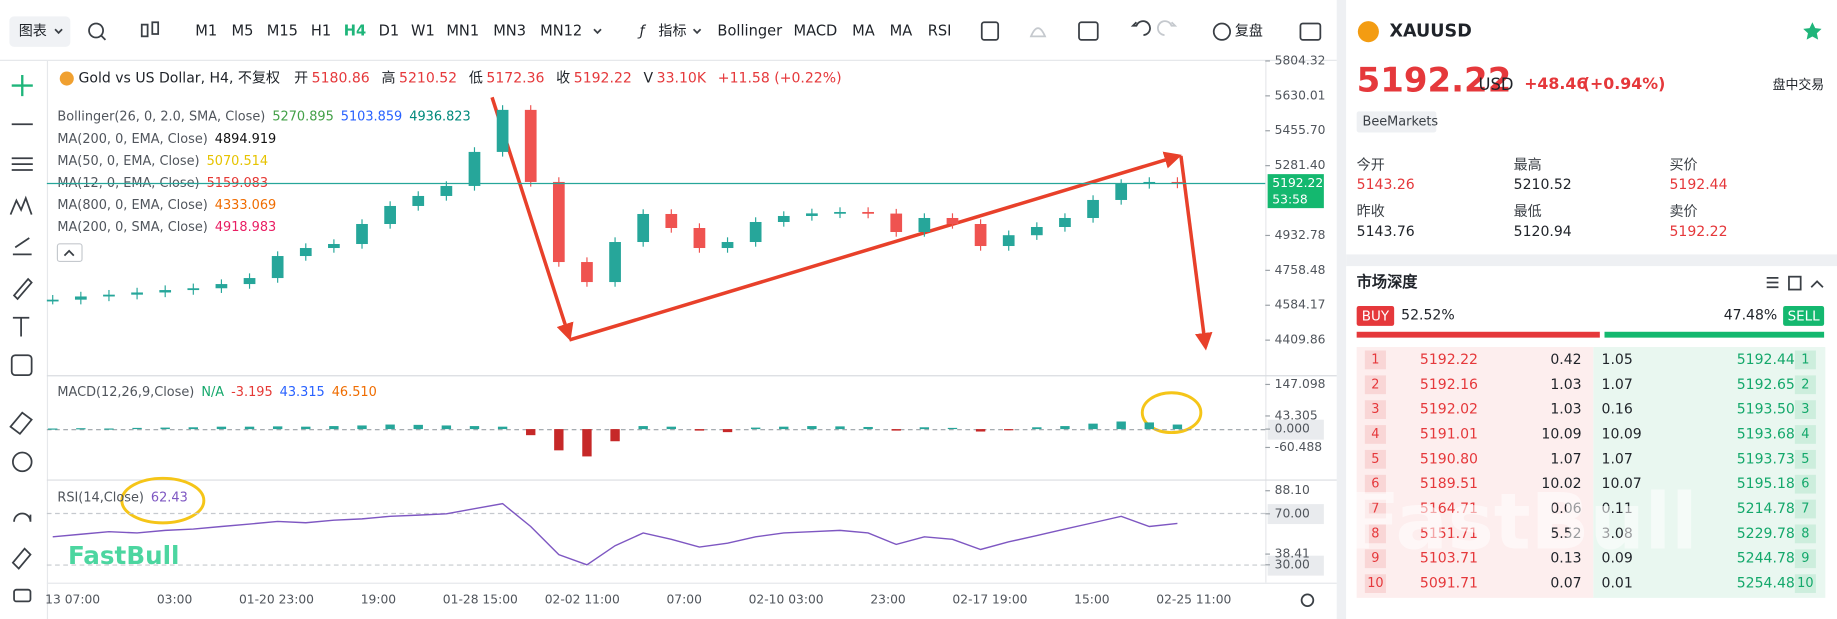  Describe the element at coordinates (389, 31) in the screenshot. I see `timeframe: D1` at that location.